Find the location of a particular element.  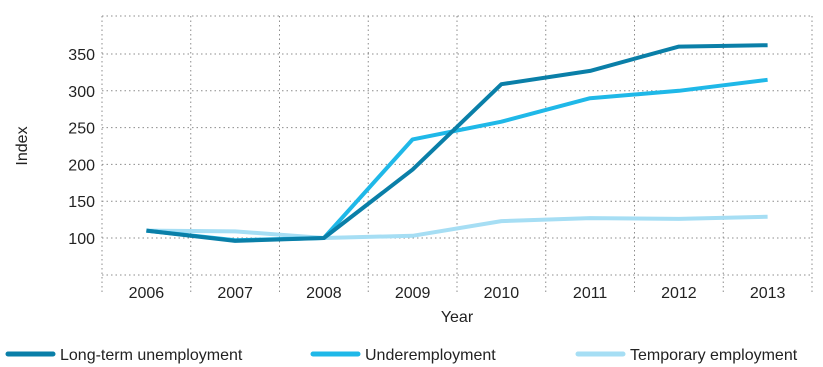

x-tick-label: 2010 is located at coordinates (502, 293).